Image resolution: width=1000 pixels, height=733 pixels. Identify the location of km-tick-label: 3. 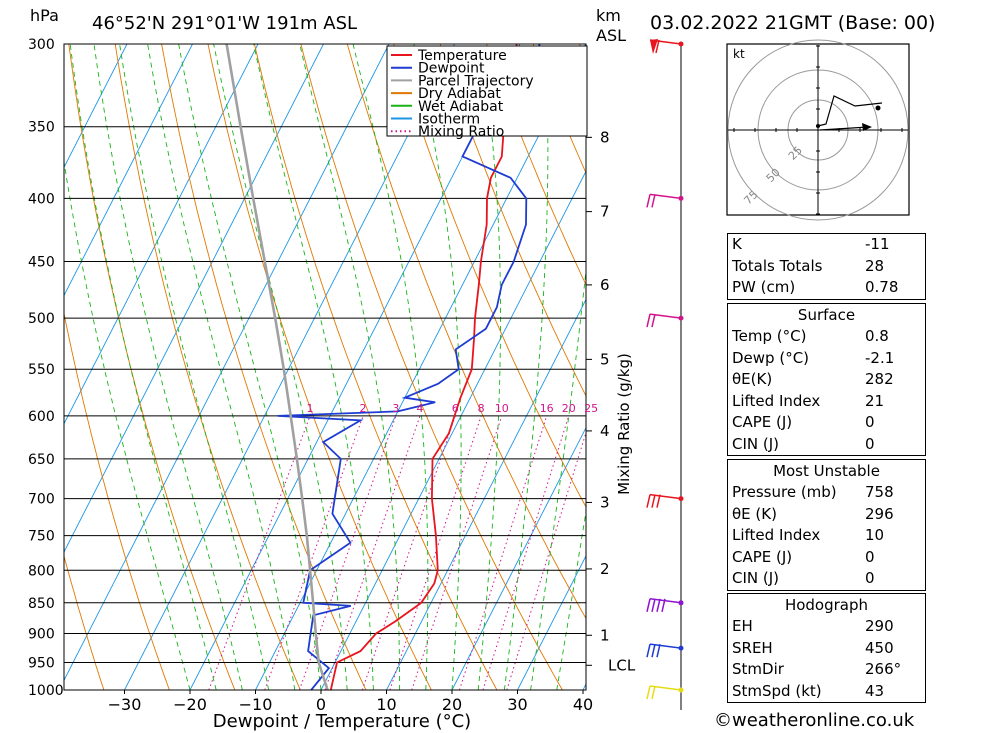
(605, 502).